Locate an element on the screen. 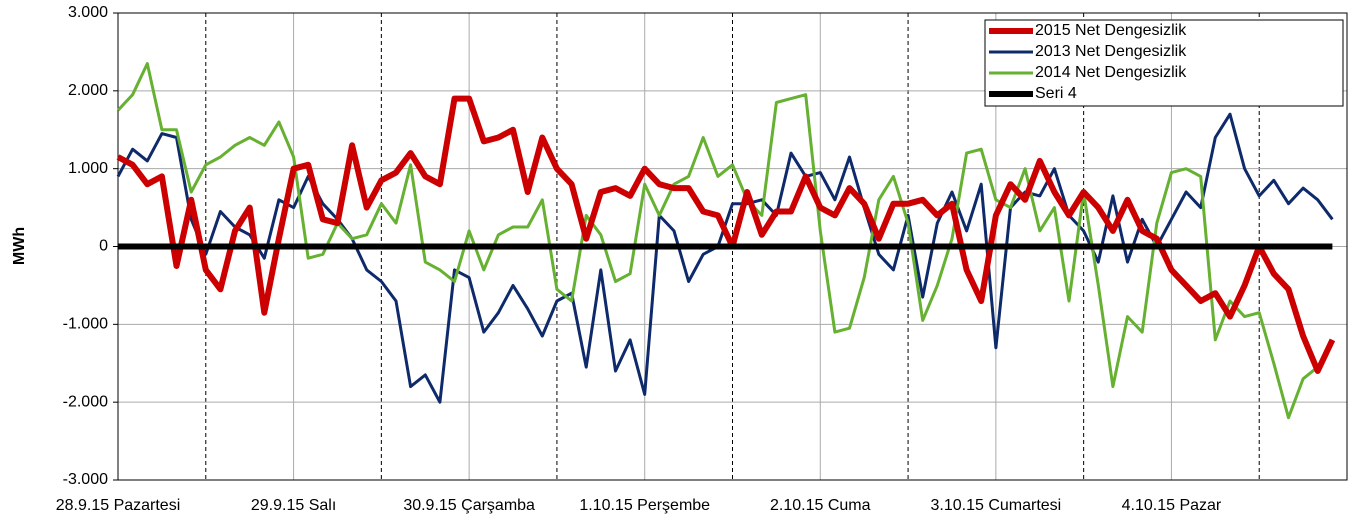  x-tick-label: 1.10.15 Perşembe is located at coordinates (644, 505).